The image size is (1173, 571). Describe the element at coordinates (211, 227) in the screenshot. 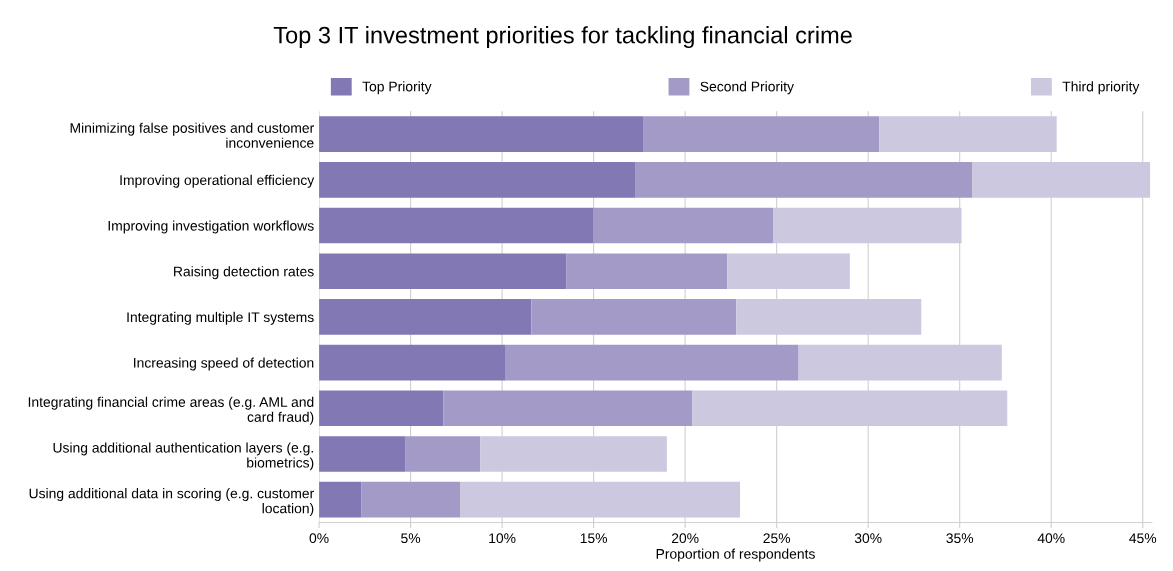

I see `y-tick-label: Improving investigation workflows` at that location.